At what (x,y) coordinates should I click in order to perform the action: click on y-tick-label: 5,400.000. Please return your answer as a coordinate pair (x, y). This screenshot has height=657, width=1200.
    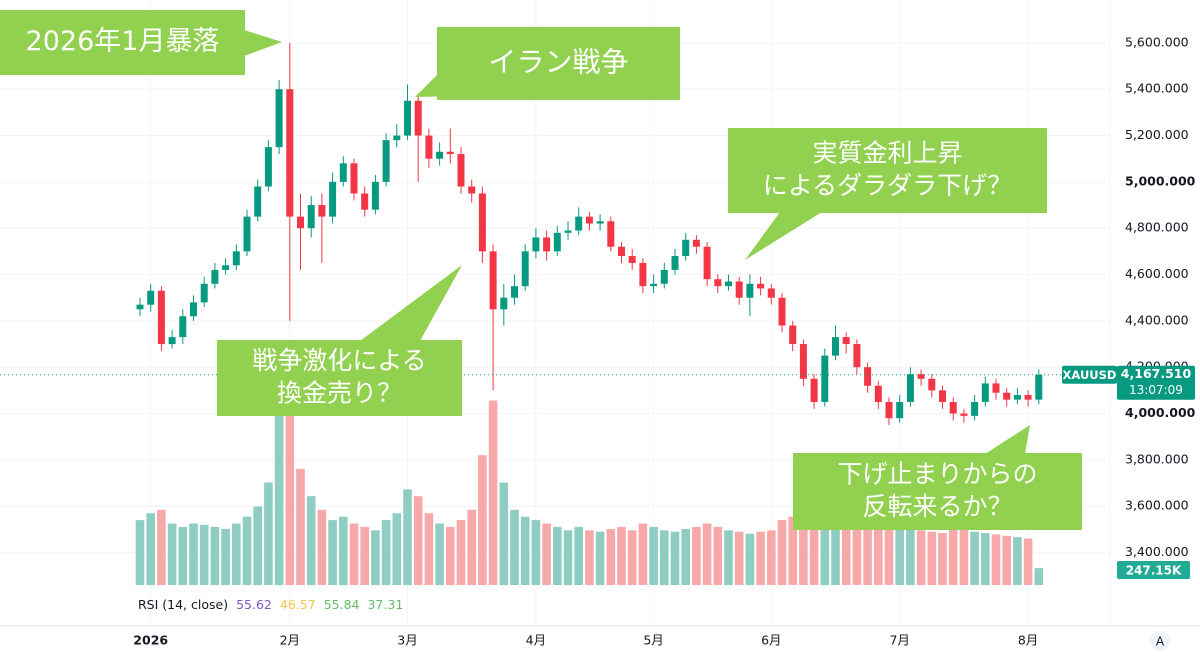
    Looking at the image, I should click on (1157, 88).